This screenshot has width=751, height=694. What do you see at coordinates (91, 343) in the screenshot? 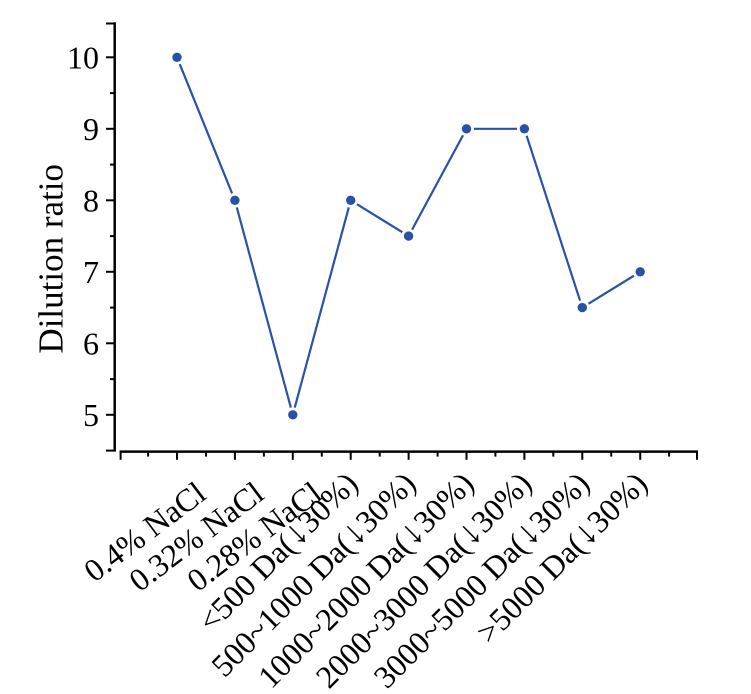
I see `svg-text: 6` at bounding box center [91, 343].